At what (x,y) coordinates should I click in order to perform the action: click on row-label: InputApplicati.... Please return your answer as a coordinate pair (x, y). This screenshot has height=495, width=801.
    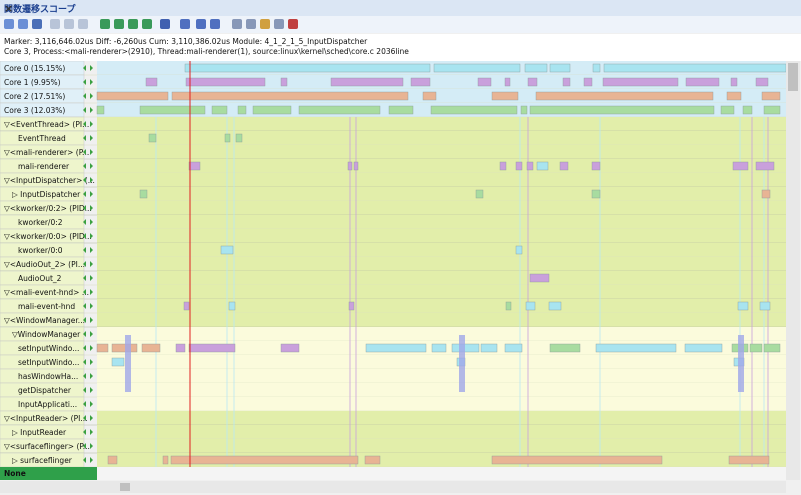
    Looking at the image, I should click on (47, 404).